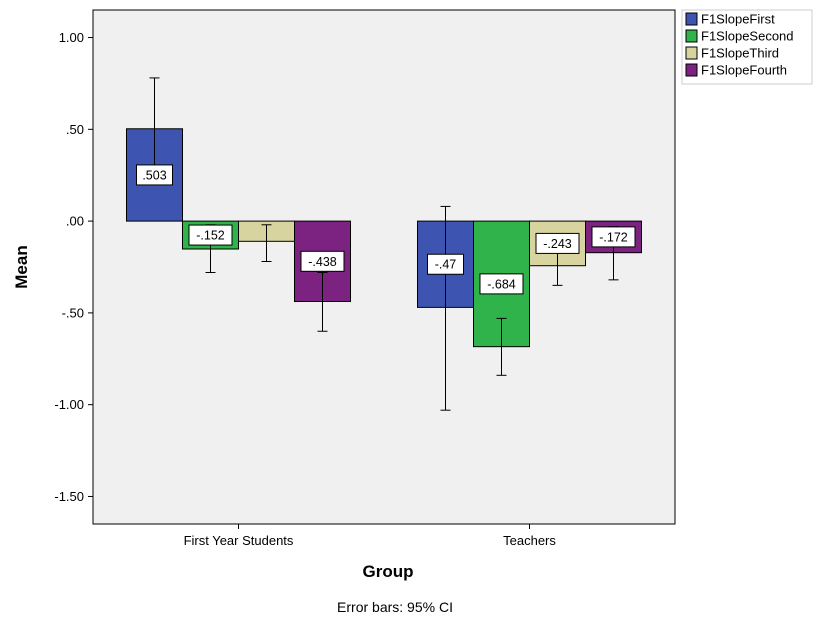 This screenshot has width=818, height=618. Describe the element at coordinates (386, 229) in the screenshot. I see `data-labels-group: .503 -.152 -.438 -.47 -.684 -.243 -.172` at that location.